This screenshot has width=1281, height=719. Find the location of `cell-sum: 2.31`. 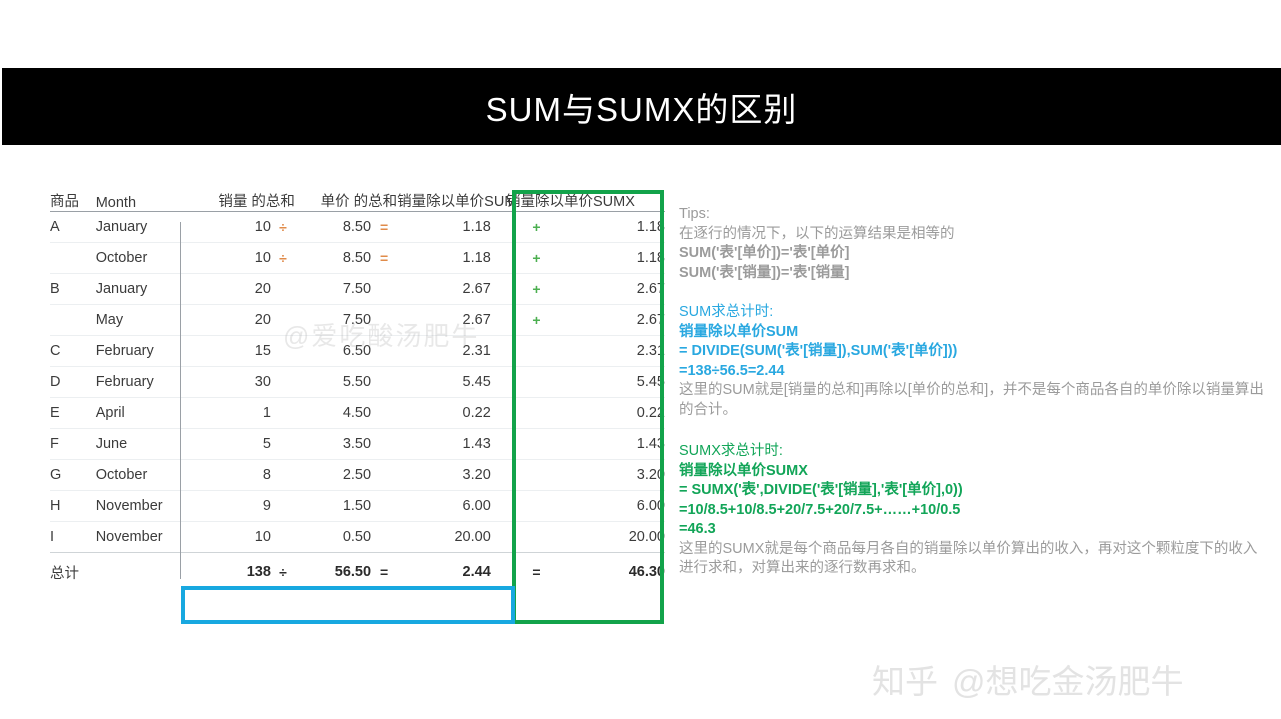

cell-sum: 2.31 is located at coordinates (444, 351).